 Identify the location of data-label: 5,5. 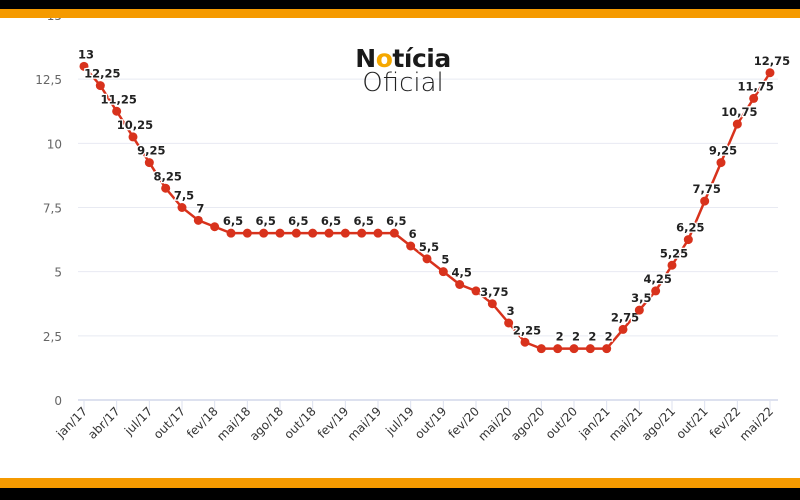
(429, 247).